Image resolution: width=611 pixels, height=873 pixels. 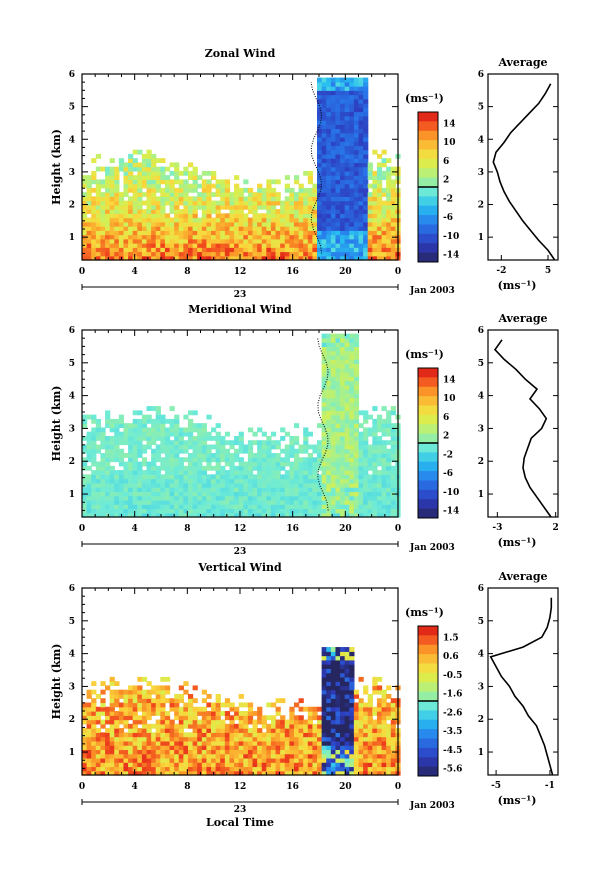 What do you see at coordinates (522, 62) in the screenshot?
I see `average-title: Average` at bounding box center [522, 62].